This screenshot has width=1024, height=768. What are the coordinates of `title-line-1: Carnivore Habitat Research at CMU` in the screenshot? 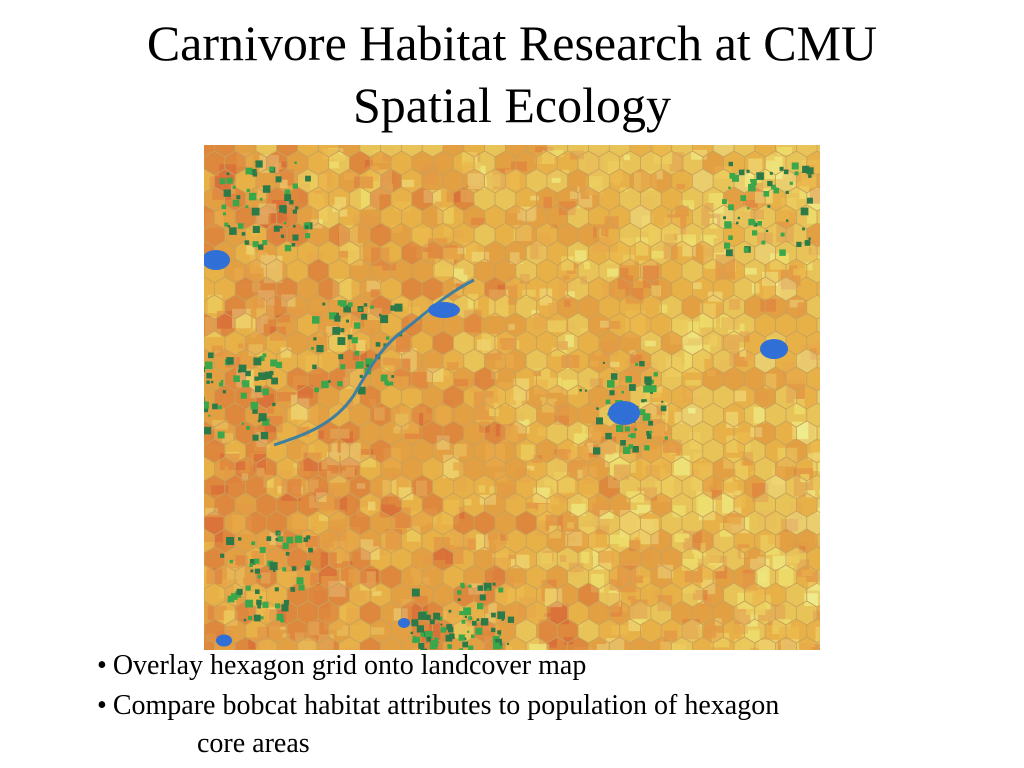 It's located at (512, 43).